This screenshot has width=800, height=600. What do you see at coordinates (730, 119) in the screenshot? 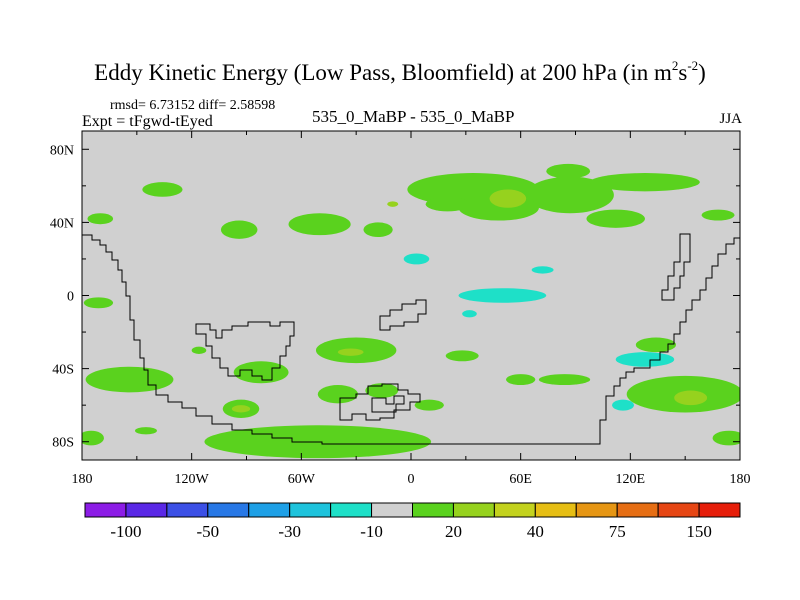
I see `season-label: JJA` at bounding box center [730, 119].